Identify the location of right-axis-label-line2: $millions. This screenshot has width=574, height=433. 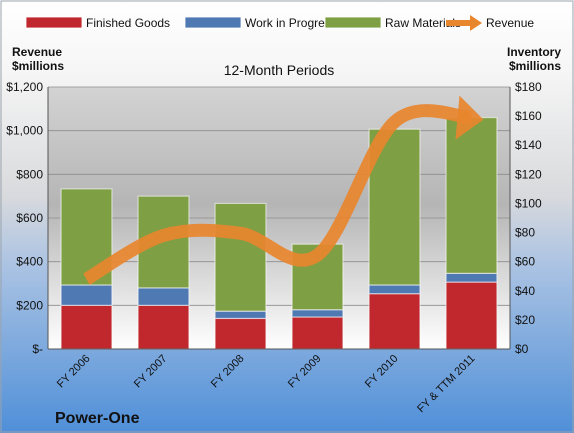
(535, 66).